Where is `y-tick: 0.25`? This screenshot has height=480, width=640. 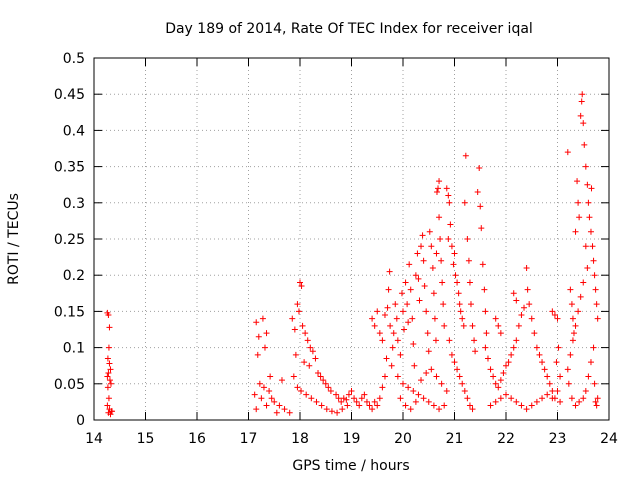 y-tick: 0.25 is located at coordinates (331, 240).